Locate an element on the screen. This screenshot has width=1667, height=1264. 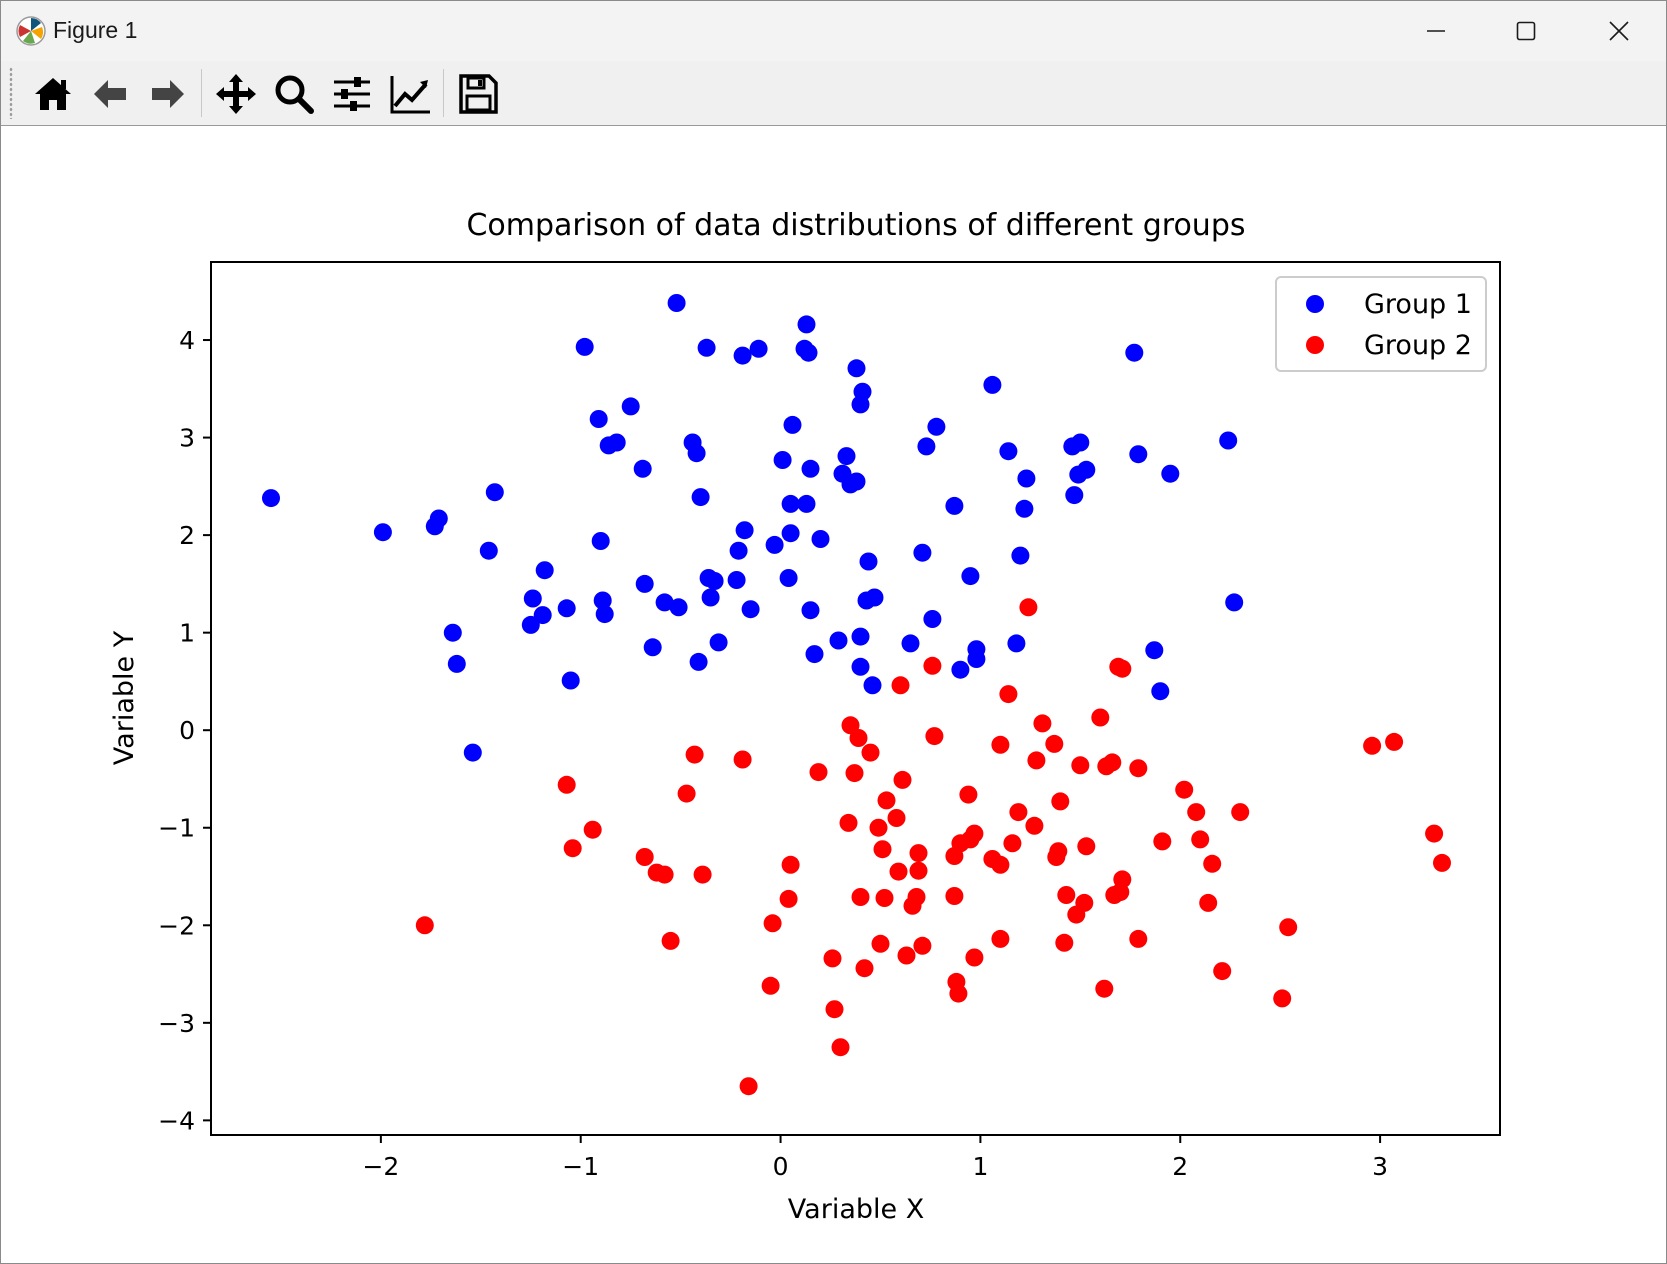
magnifier-icon is located at coordinates (294, 94).